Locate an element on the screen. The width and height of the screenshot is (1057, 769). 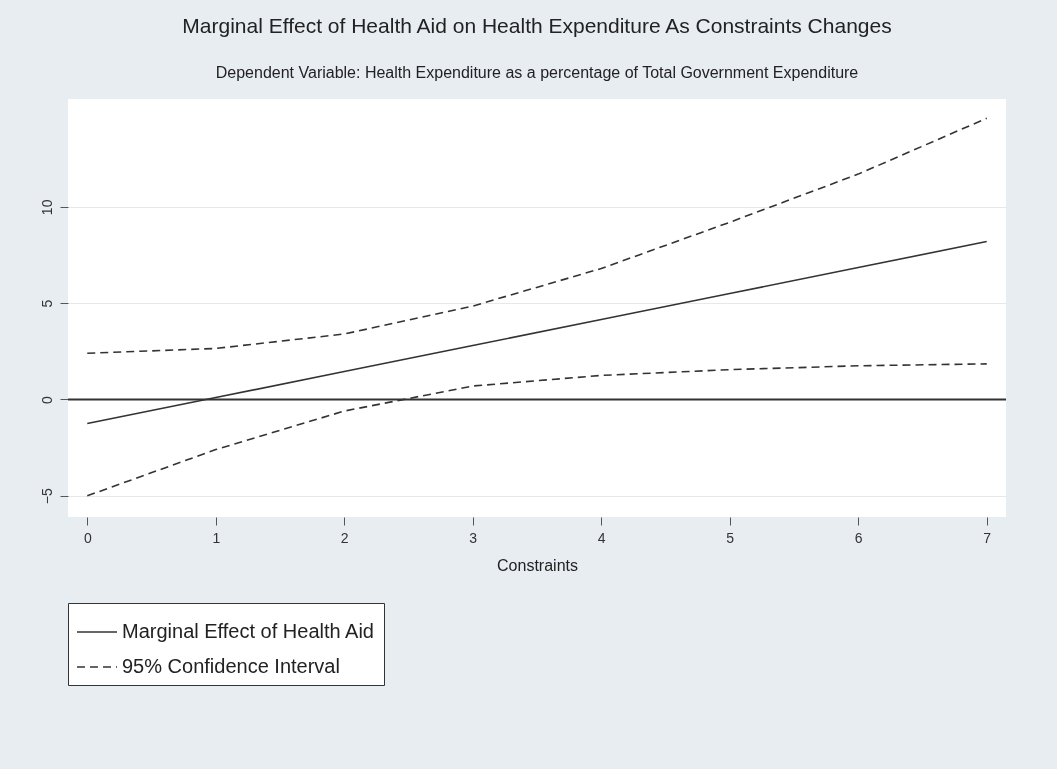
legend-label: 95% Confidence Interval is located at coordinates (231, 666).